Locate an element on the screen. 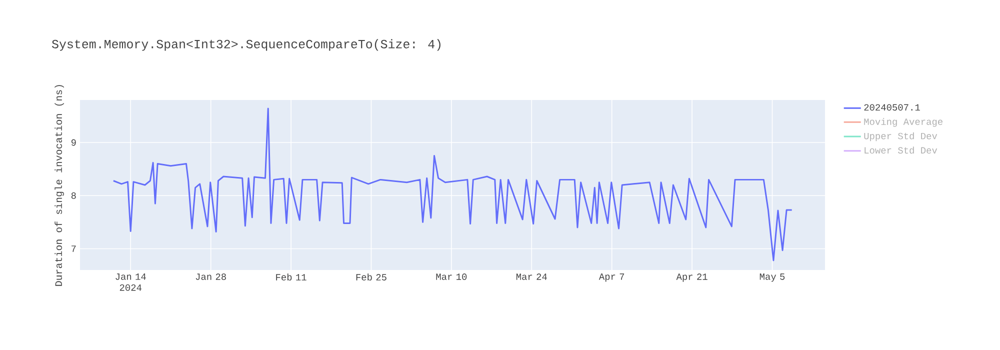  y-tick-label: 8 is located at coordinates (73, 195).